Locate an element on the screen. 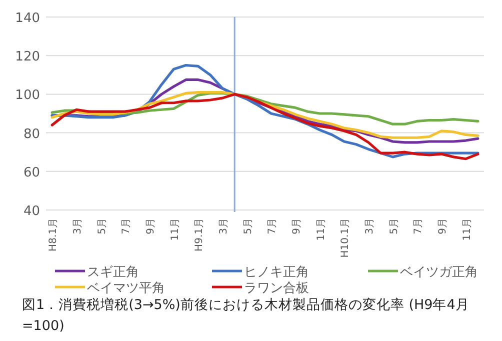 The width and height of the screenshot is (502, 341). y-tick-label: 60 is located at coordinates (31, 172).